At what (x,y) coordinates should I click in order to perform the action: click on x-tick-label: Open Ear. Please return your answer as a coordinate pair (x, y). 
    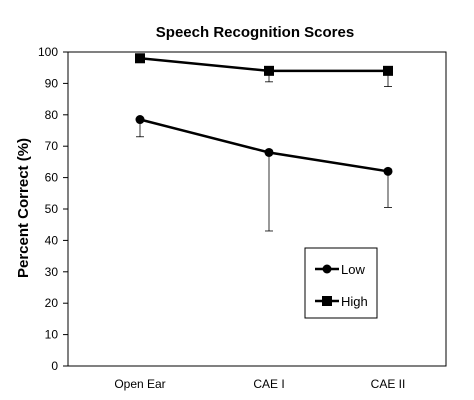
    Looking at the image, I should click on (139, 384).